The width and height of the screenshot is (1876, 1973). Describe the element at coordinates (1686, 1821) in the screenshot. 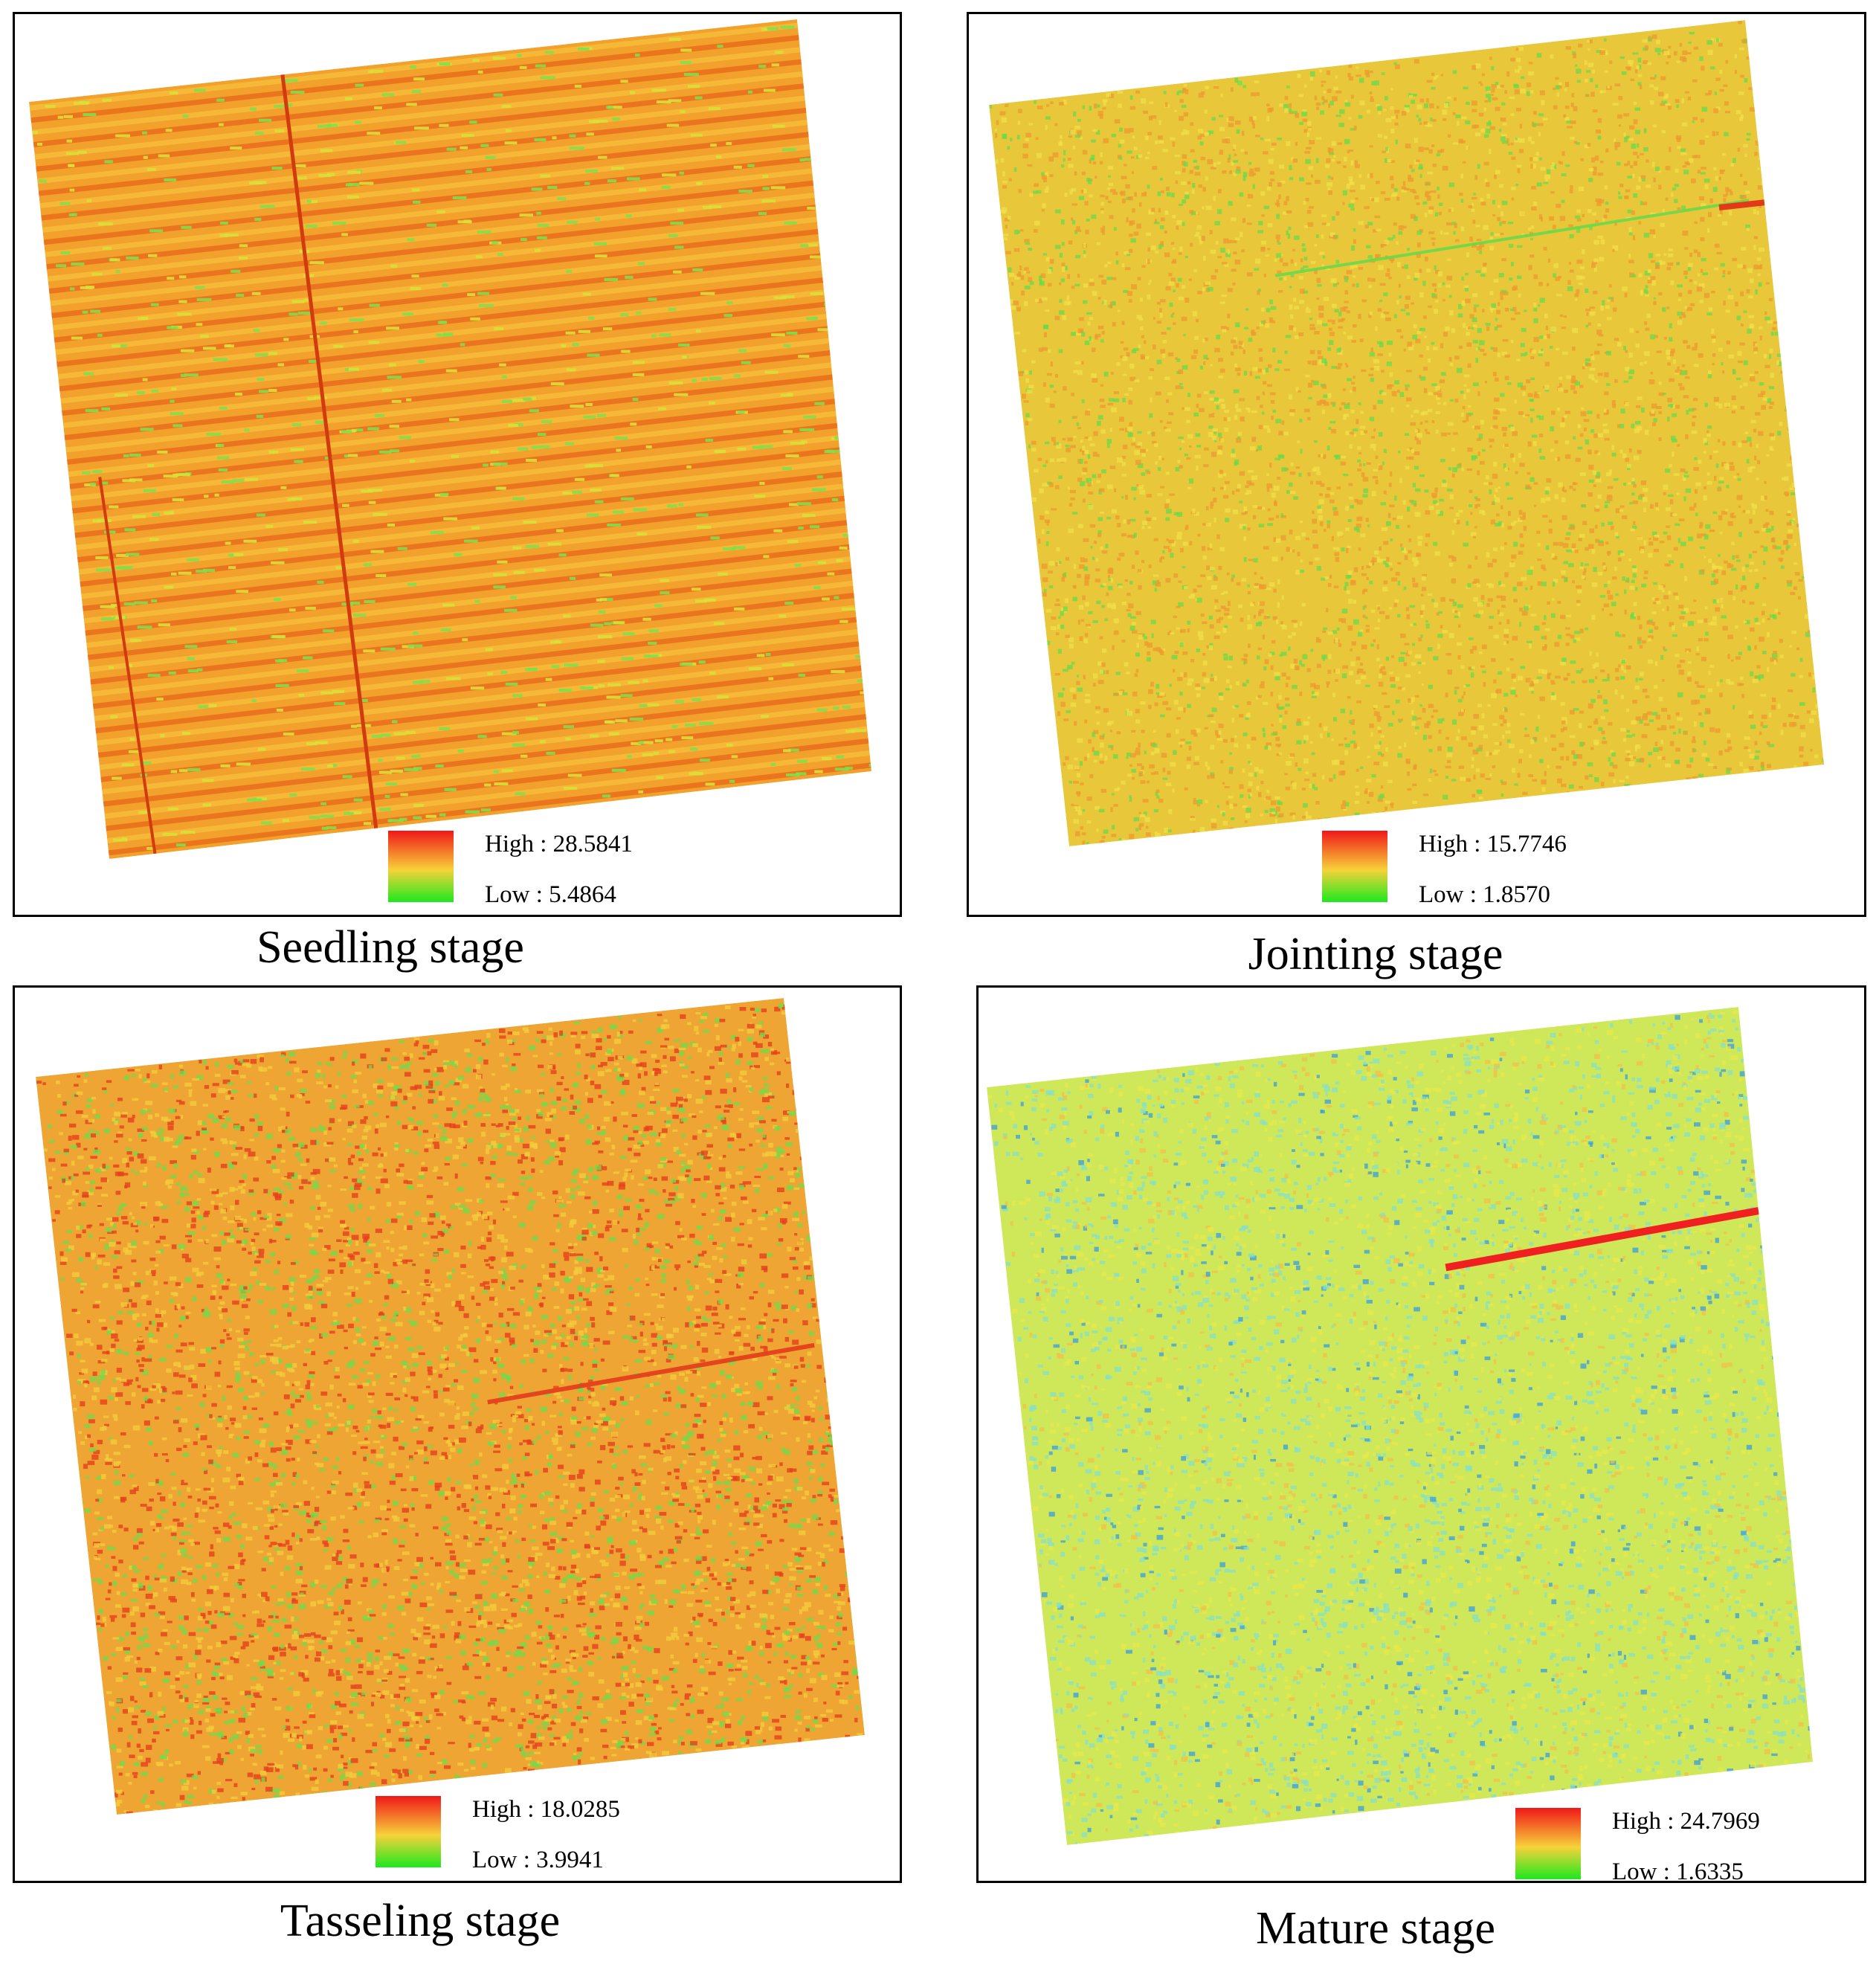

I see `legend-high-label: High : 24.7969` at that location.